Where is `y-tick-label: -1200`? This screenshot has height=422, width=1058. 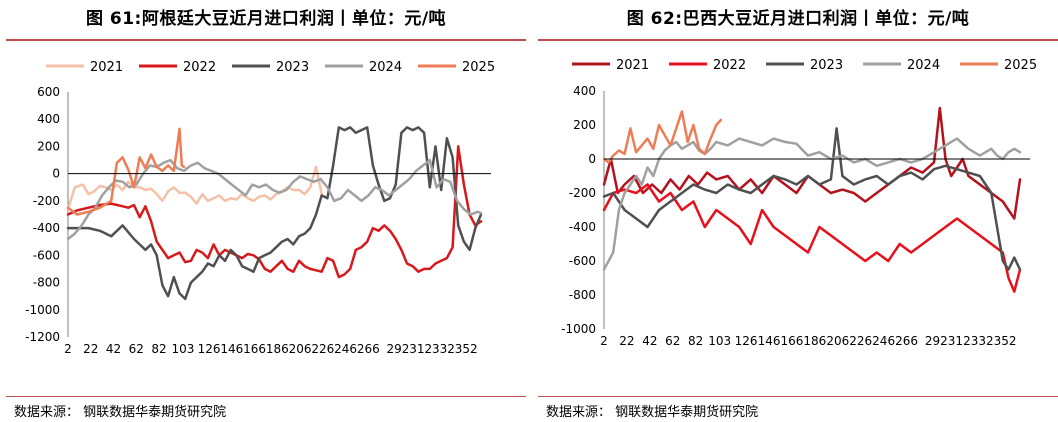 y-tick-label: -1200 is located at coordinates (42, 337).